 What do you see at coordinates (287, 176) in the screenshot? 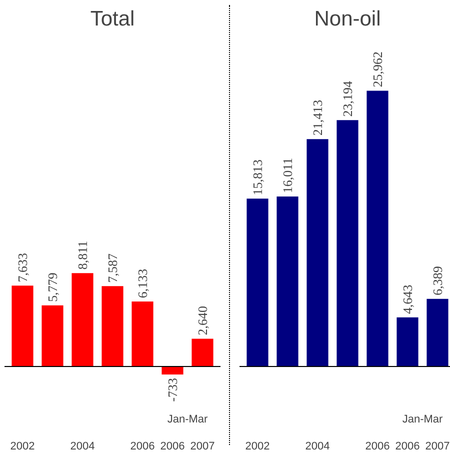
I see `data-label: 16,011` at bounding box center [287, 176].